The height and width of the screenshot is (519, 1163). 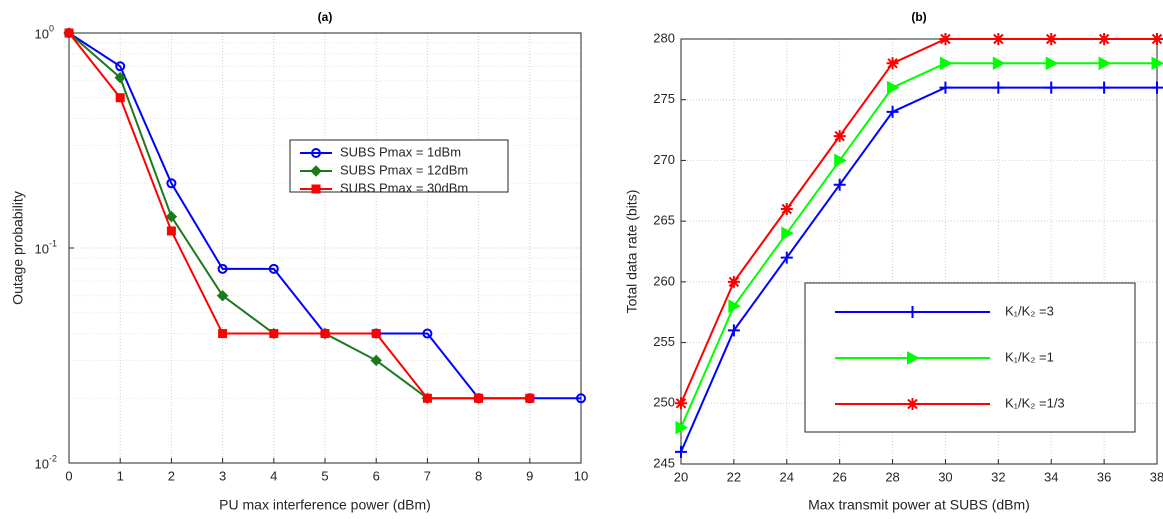 What do you see at coordinates (664, 462) in the screenshot?
I see `y-tick-label: 245` at bounding box center [664, 462].